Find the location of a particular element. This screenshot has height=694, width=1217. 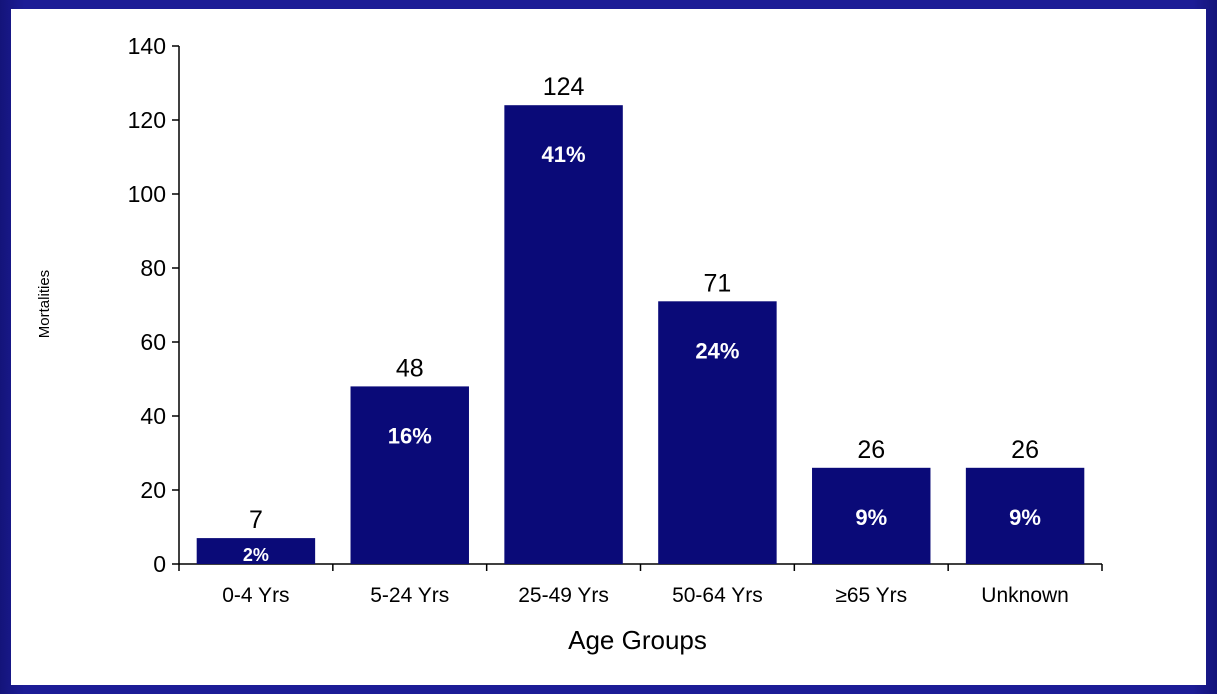

x-axis-title: Age Groups is located at coordinates (637, 640).